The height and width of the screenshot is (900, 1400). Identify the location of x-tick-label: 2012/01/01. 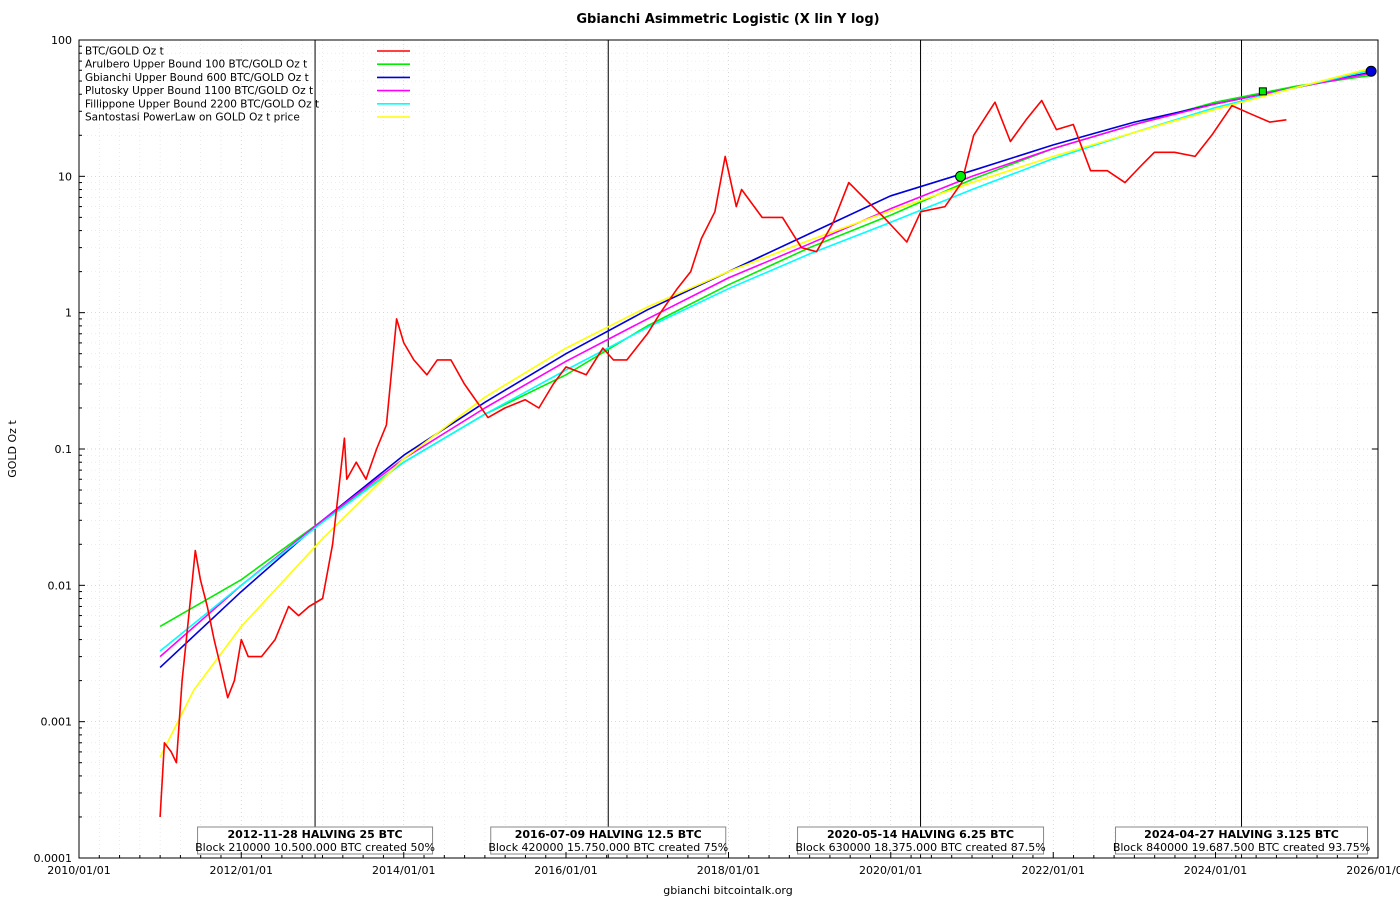
(241, 870).